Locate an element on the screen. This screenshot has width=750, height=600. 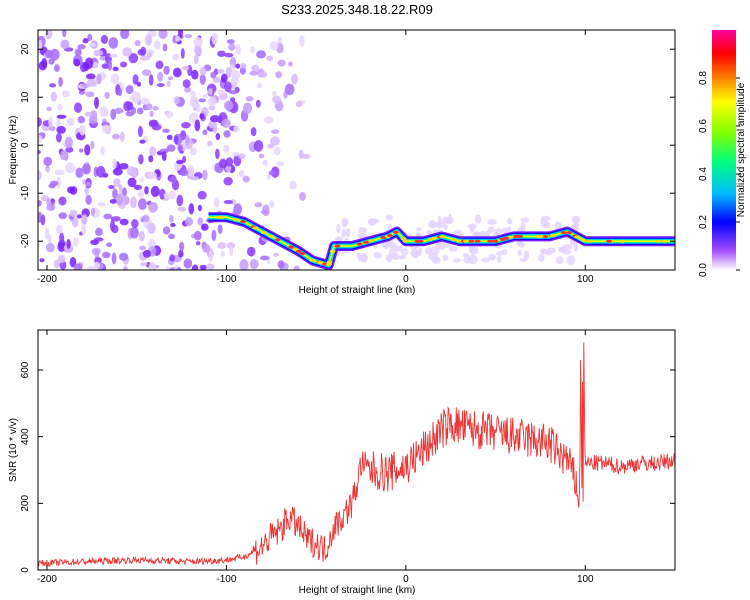
heatmap-y-label: Frequency (Hz) is located at coordinates (13, 150).